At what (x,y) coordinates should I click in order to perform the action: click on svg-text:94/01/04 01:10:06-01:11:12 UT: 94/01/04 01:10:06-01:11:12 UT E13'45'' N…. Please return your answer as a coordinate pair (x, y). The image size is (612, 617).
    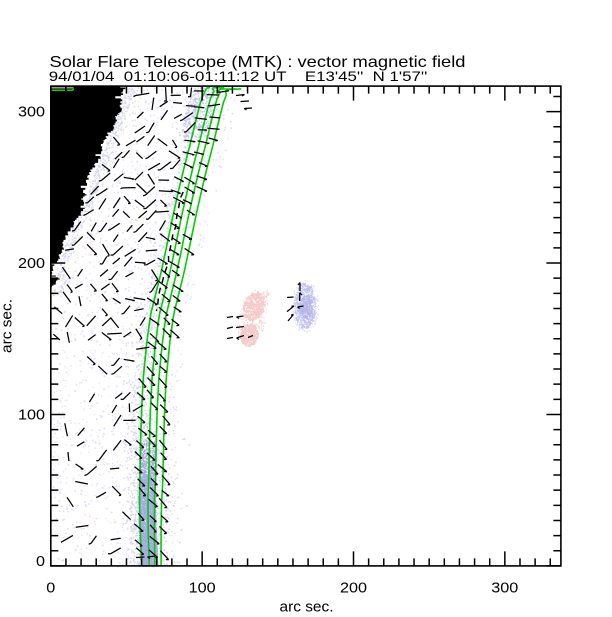
    Looking at the image, I should click on (238, 76).